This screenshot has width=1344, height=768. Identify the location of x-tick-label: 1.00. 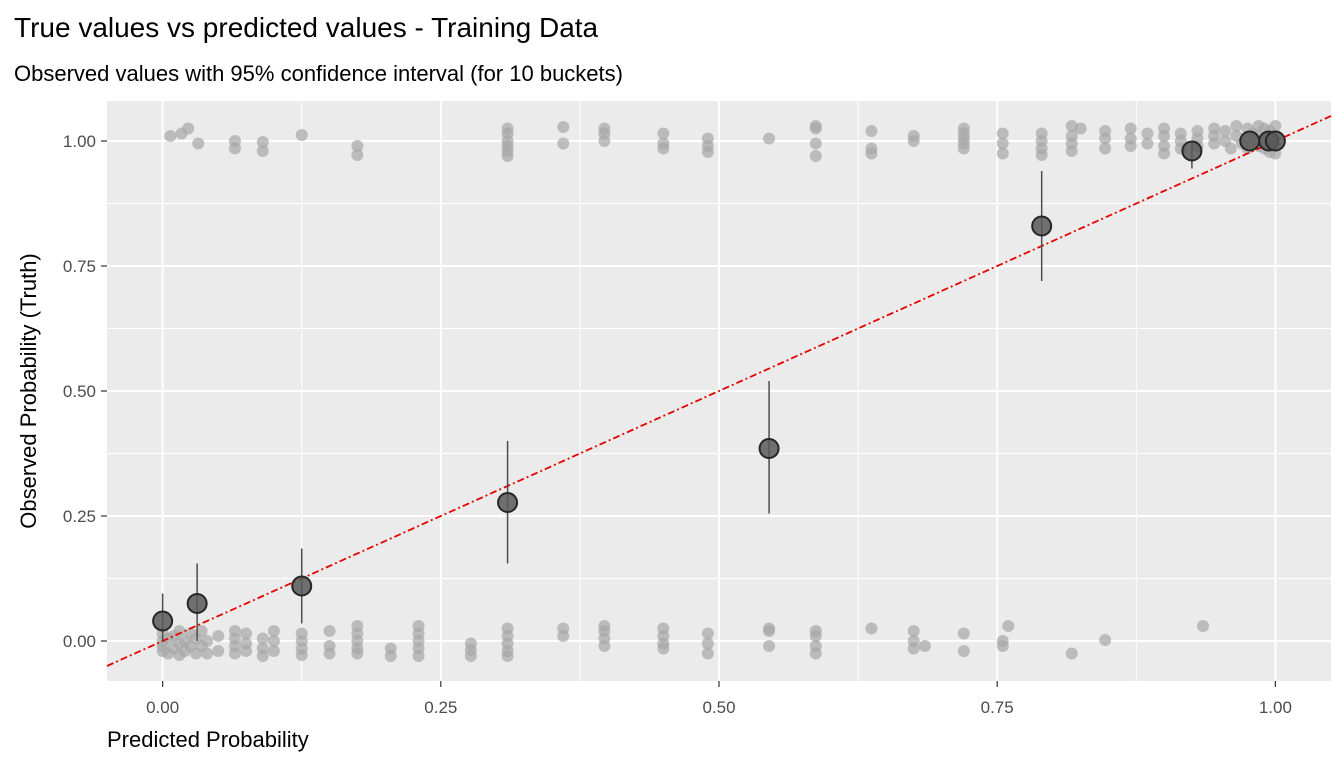
(1275, 707).